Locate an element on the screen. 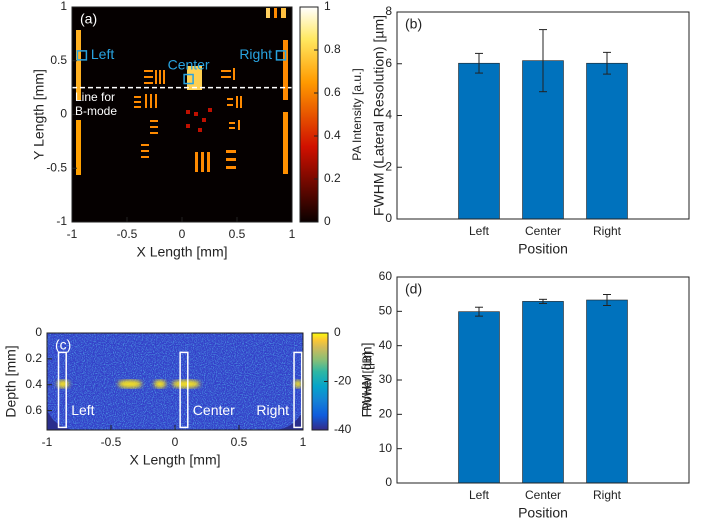 The width and height of the screenshot is (708, 520). colorbar-tick-label: -20 is located at coordinates (343, 381).